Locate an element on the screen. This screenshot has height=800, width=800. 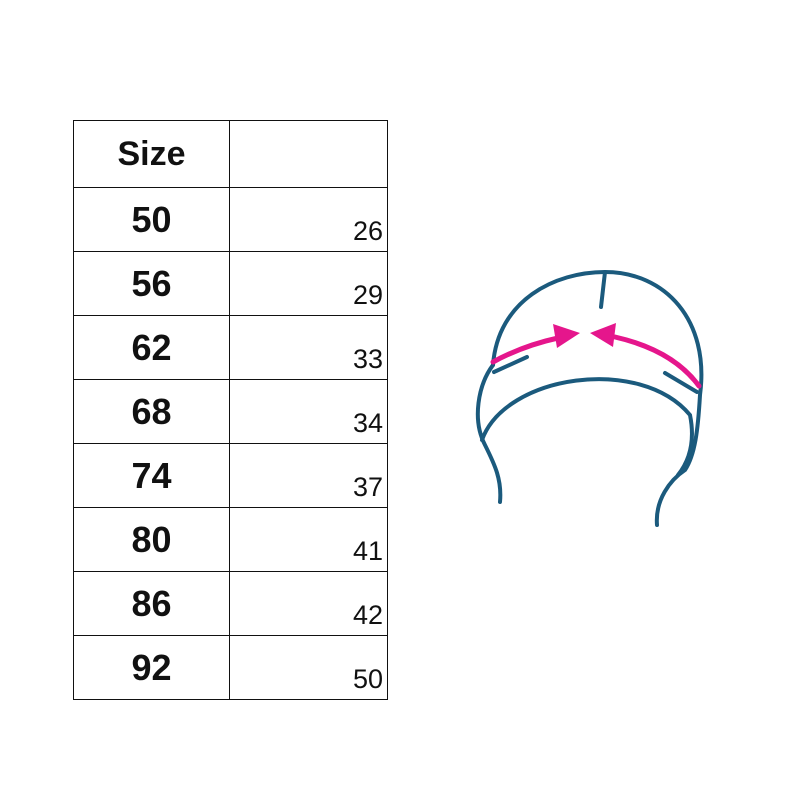
table-row: 92 50 is located at coordinates (230, 667).